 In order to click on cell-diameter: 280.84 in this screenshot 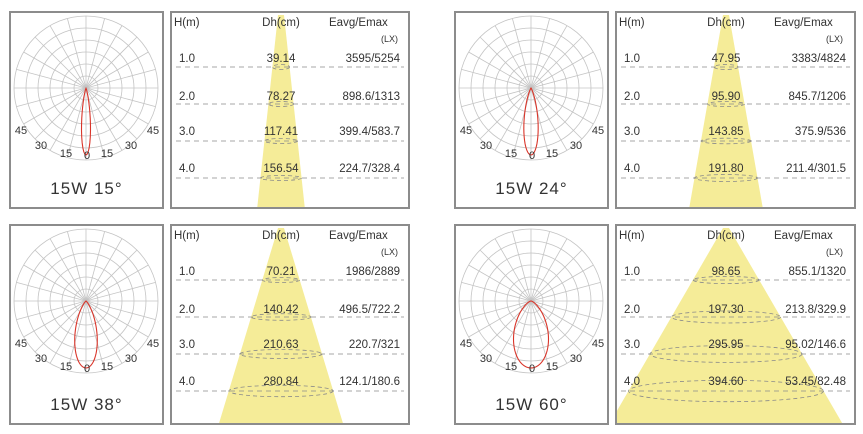, I will do `click(281, 382)`.